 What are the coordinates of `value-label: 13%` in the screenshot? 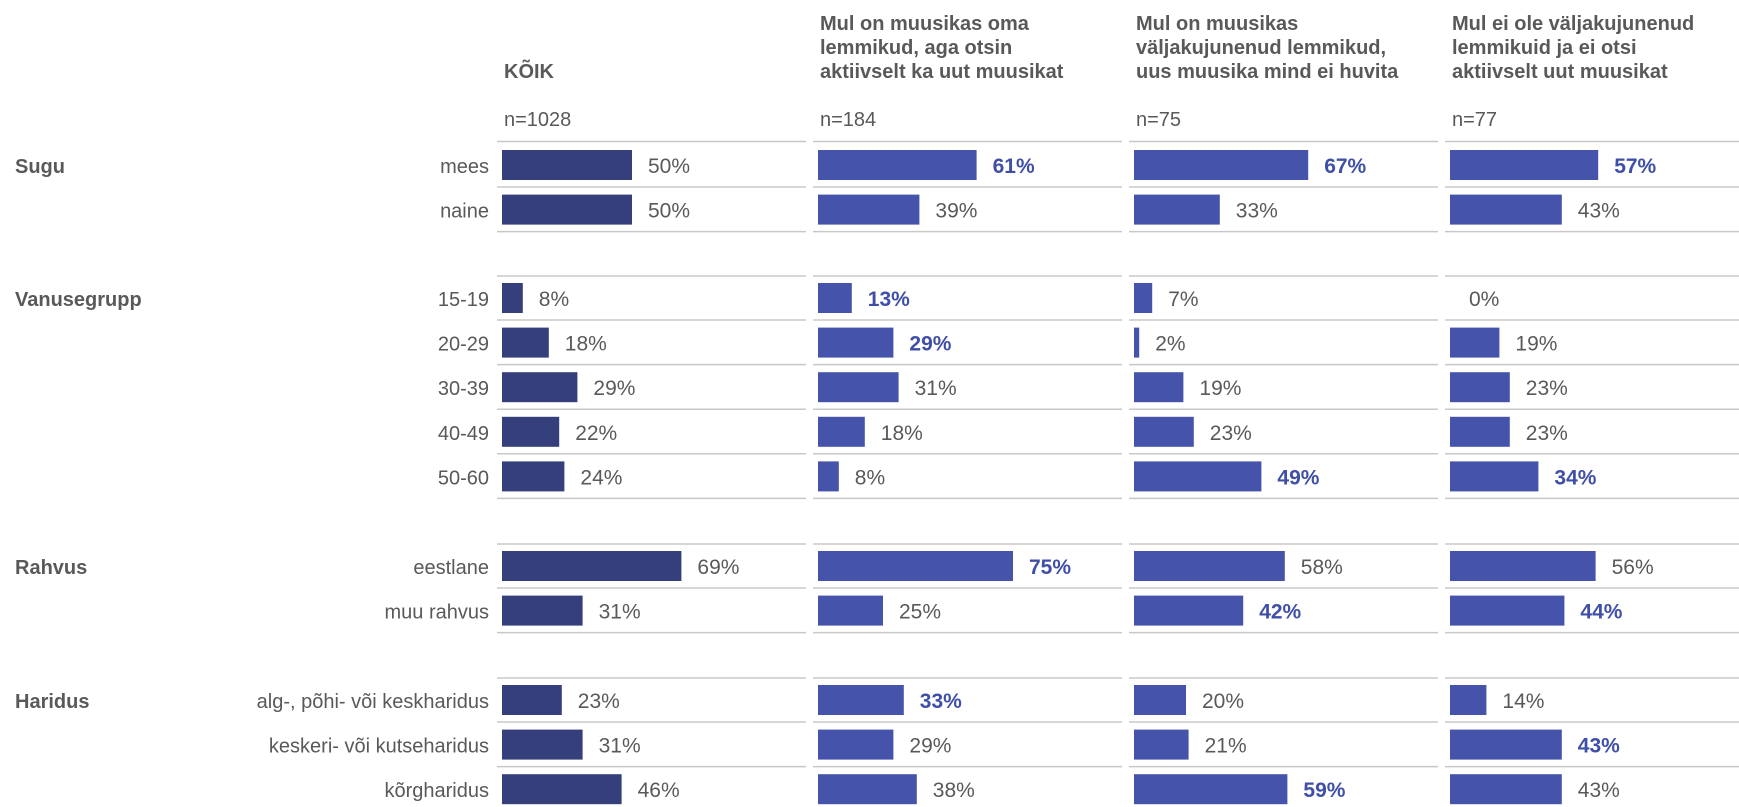 It's located at (889, 299).